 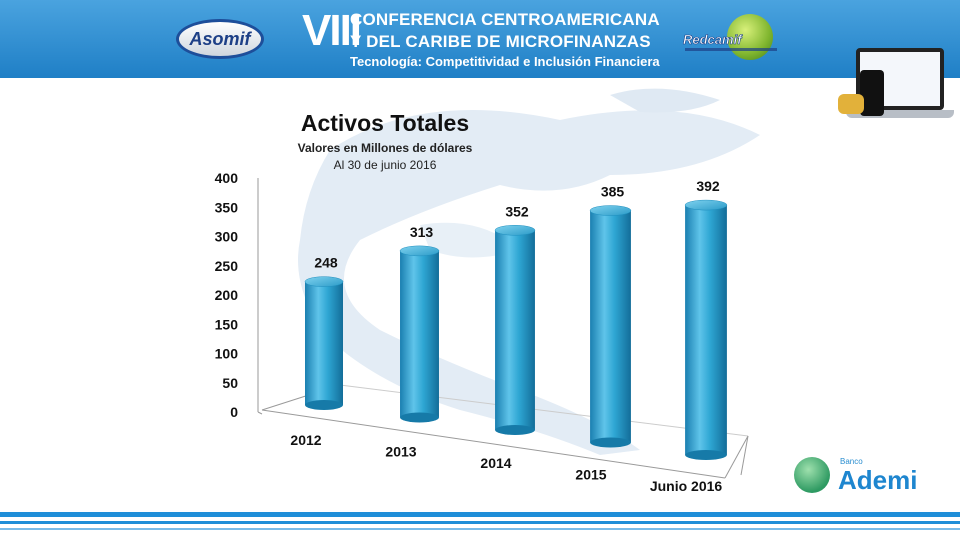 What do you see at coordinates (227, 266) in the screenshot?
I see `y-tick-label: 250` at bounding box center [227, 266].